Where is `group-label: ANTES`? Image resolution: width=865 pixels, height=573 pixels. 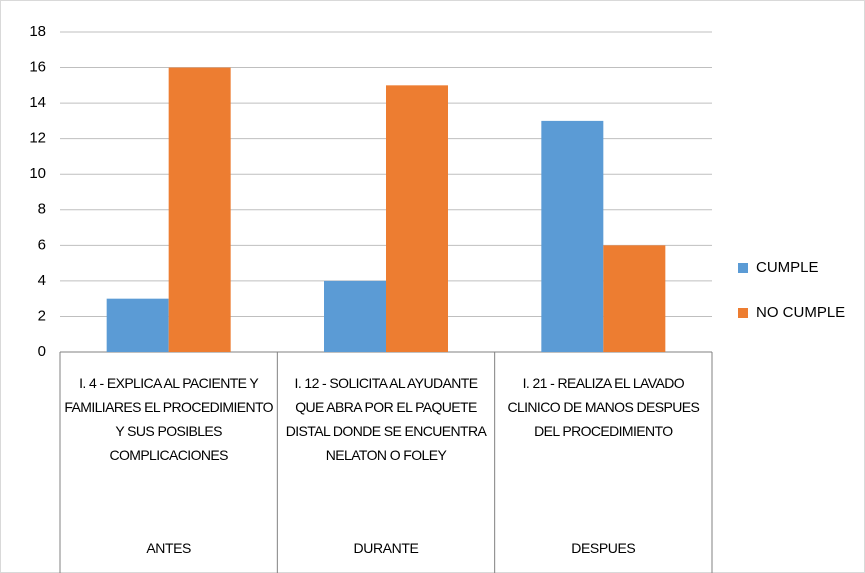
group-label: ANTES is located at coordinates (168, 548).